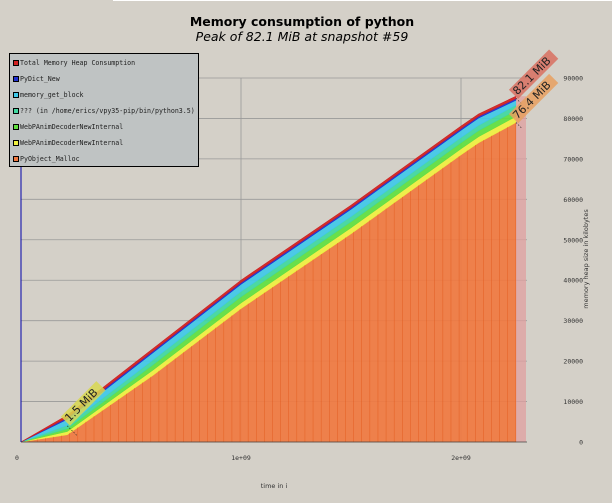 The image size is (612, 503). I want to click on x-tick-label: 2e+09, so click(461, 458).